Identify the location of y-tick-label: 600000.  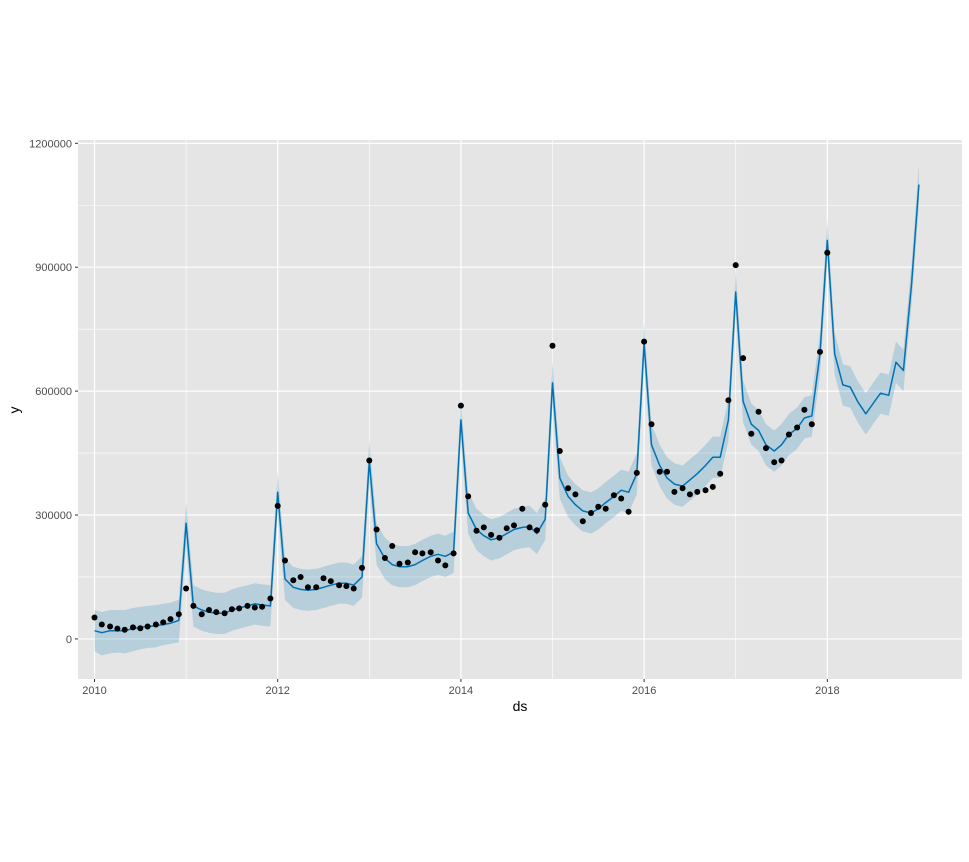
(53, 392).